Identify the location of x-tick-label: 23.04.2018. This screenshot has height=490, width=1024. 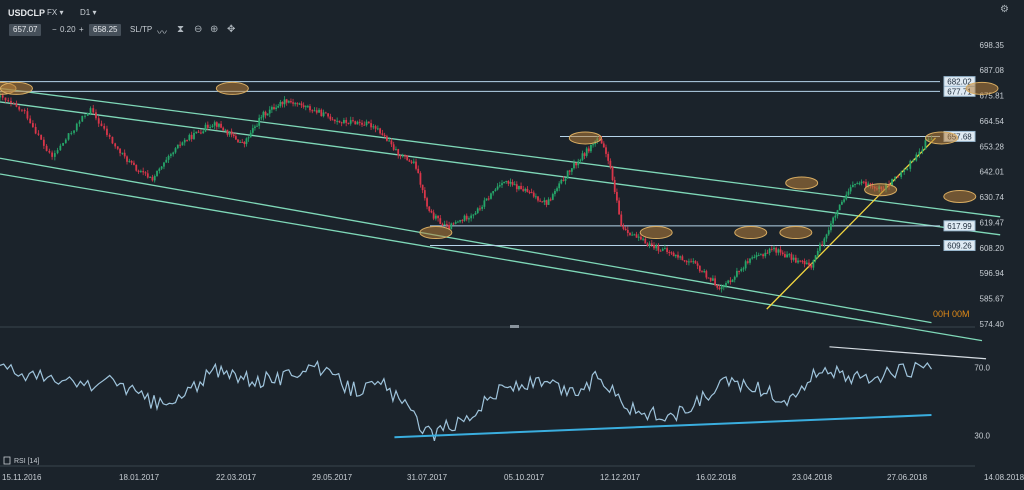
(812, 477).